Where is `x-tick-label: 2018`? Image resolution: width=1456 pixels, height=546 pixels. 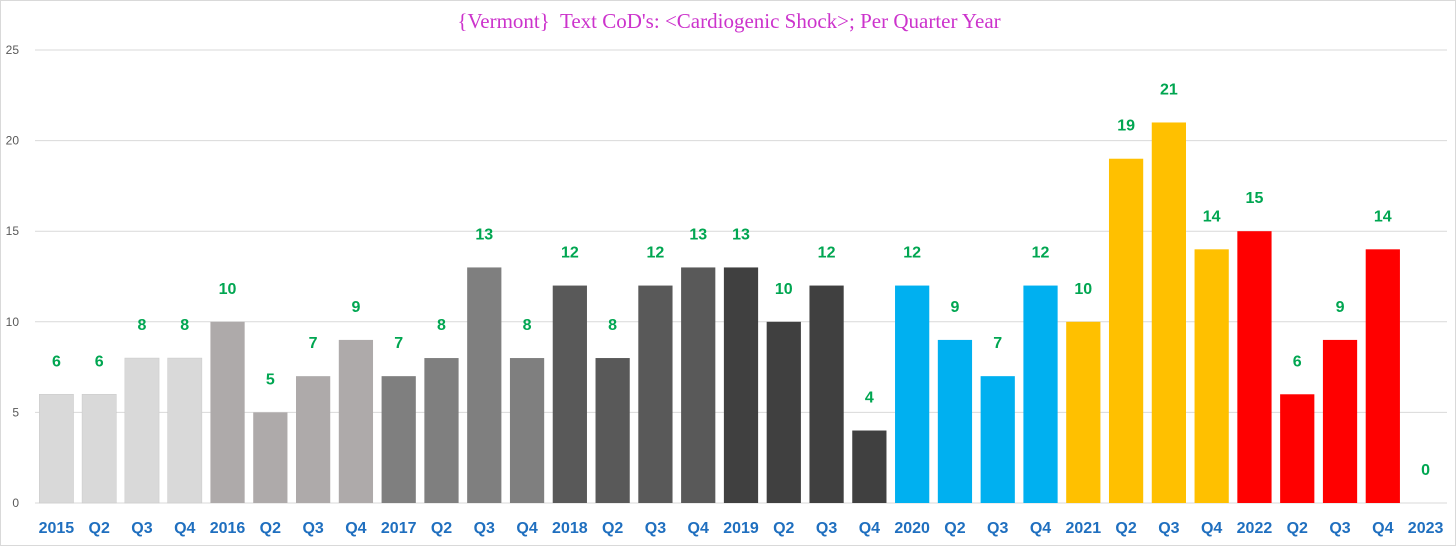 x-tick-label: 2018 is located at coordinates (570, 528).